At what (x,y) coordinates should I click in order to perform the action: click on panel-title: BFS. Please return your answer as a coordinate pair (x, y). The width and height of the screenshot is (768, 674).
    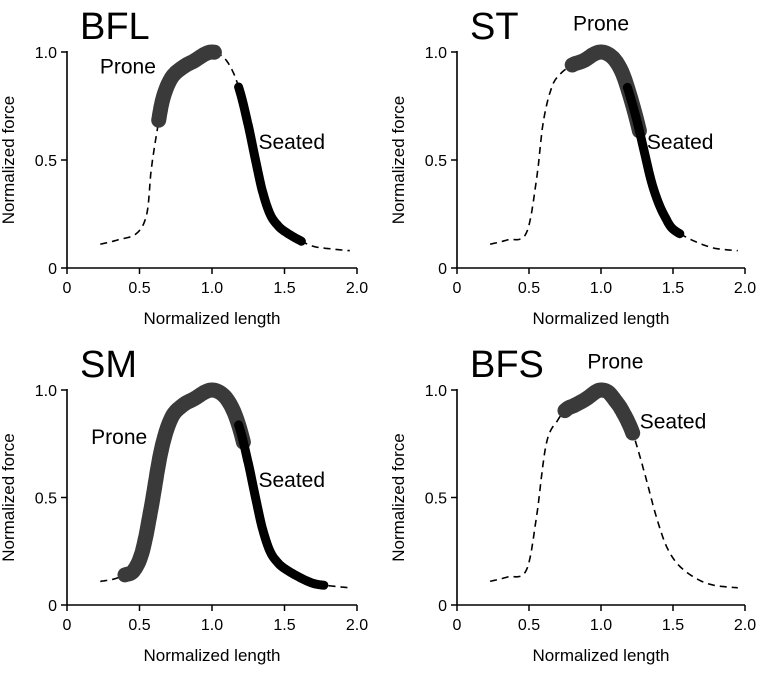
    Looking at the image, I should click on (507, 365).